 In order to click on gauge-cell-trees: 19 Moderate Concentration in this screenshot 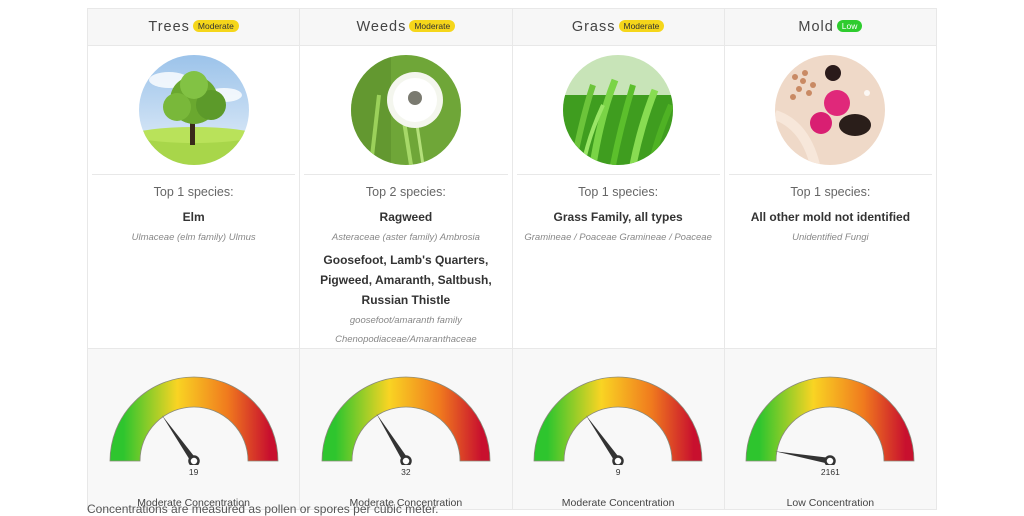, I will do `click(193, 429)`.